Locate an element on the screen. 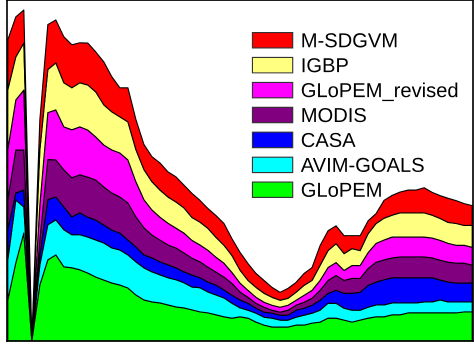 This screenshot has height=349, width=474. legend-label: CASA is located at coordinates (329, 140).